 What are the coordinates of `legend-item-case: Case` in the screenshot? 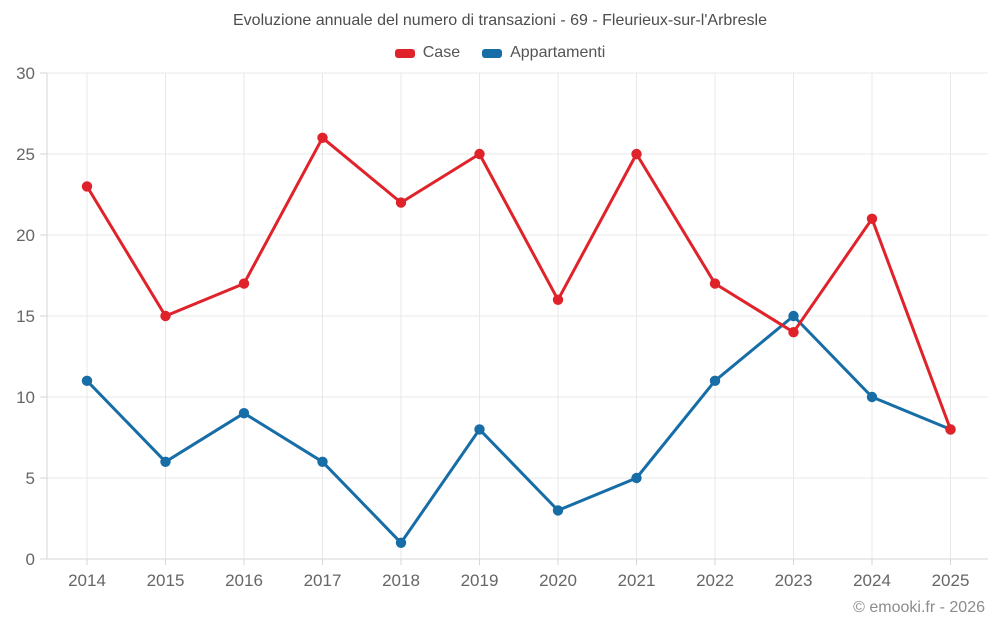 It's located at (427, 53).